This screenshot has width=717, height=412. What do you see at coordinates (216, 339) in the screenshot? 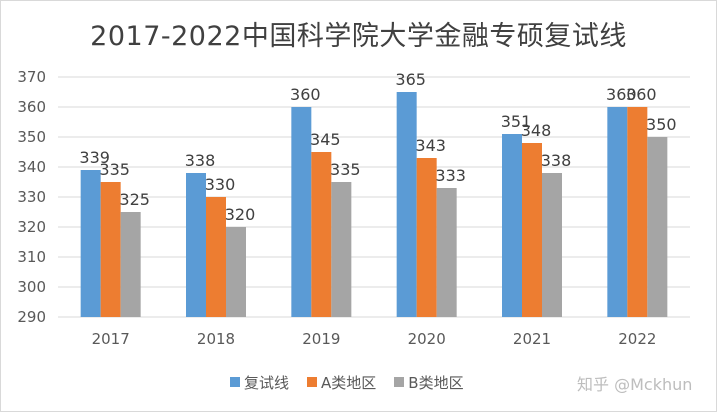
I see `x-tick-label: 2018` at bounding box center [216, 339].